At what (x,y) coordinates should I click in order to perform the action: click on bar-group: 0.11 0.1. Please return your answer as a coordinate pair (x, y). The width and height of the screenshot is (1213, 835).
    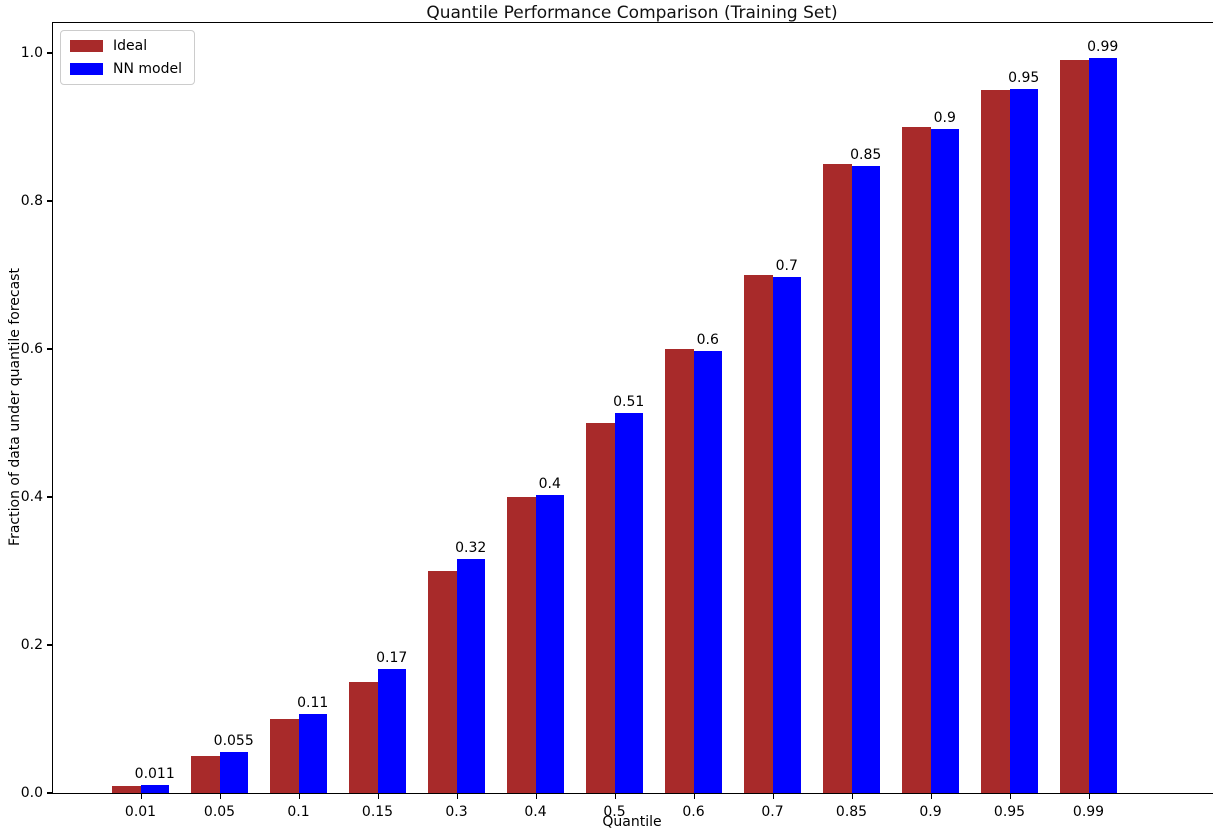
    Looking at the image, I should click on (298, 421).